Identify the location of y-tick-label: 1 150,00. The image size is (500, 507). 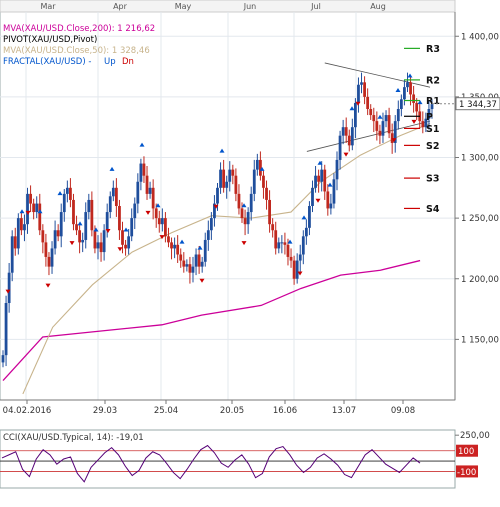
(480, 340).